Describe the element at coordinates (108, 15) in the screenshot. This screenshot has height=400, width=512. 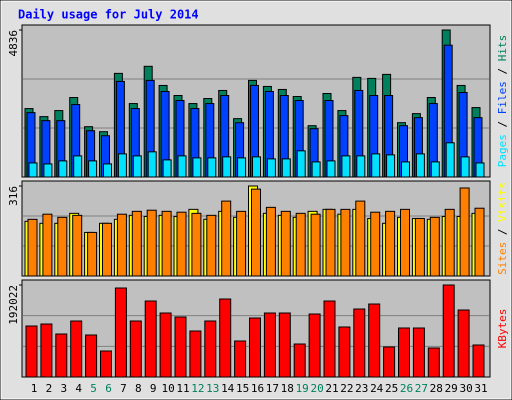
I see `chart-title: Daily usage for July 2014` at that location.